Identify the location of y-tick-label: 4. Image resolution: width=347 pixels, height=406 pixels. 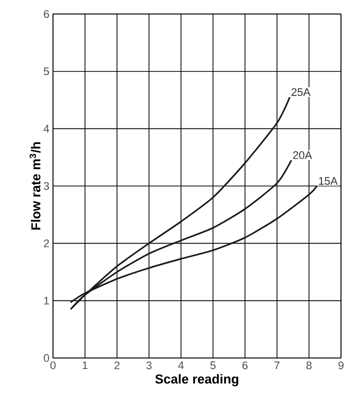
(46, 128).